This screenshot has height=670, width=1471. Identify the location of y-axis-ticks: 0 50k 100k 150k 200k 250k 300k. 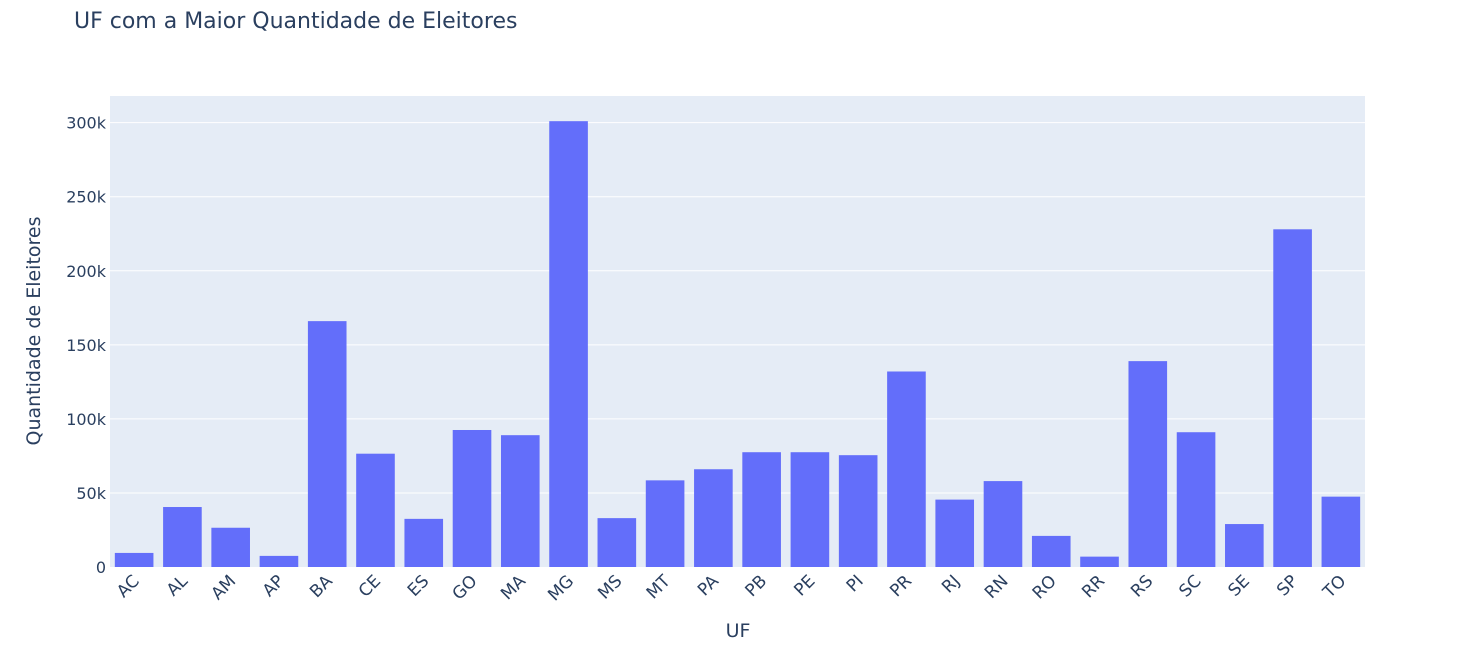
(86, 345).